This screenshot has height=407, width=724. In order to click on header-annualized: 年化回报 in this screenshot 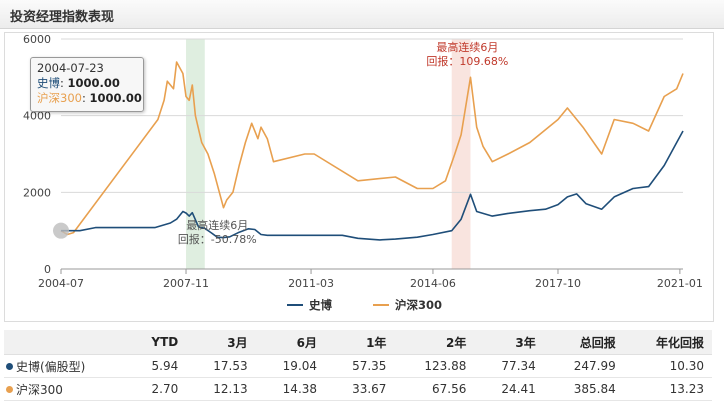, I will do `click(667, 342)`.